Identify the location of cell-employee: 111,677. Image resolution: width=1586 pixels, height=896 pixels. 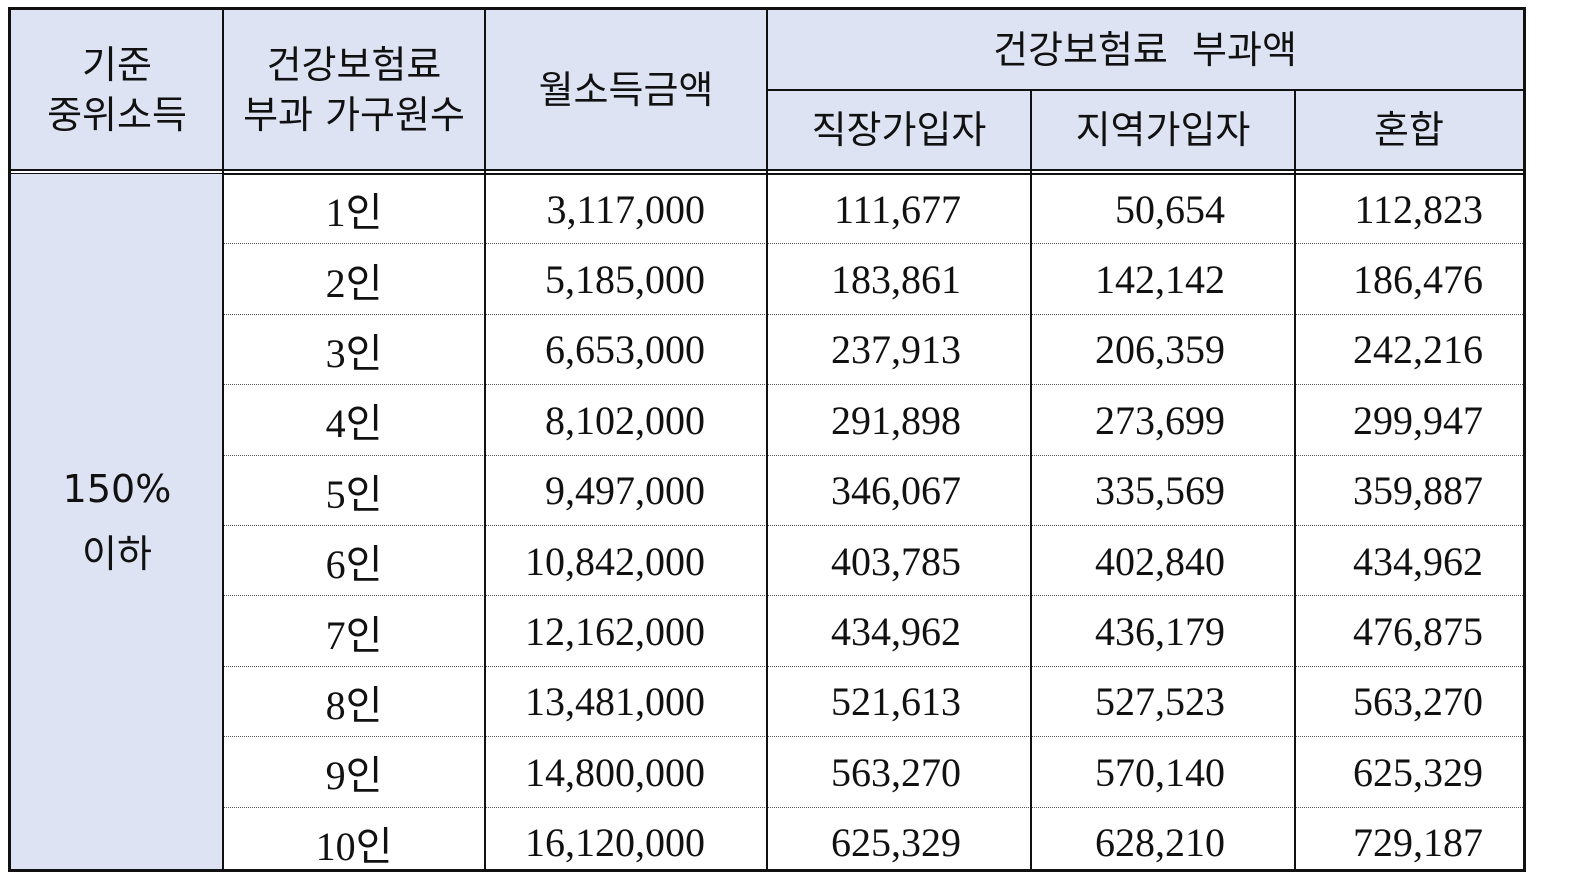
(897, 209).